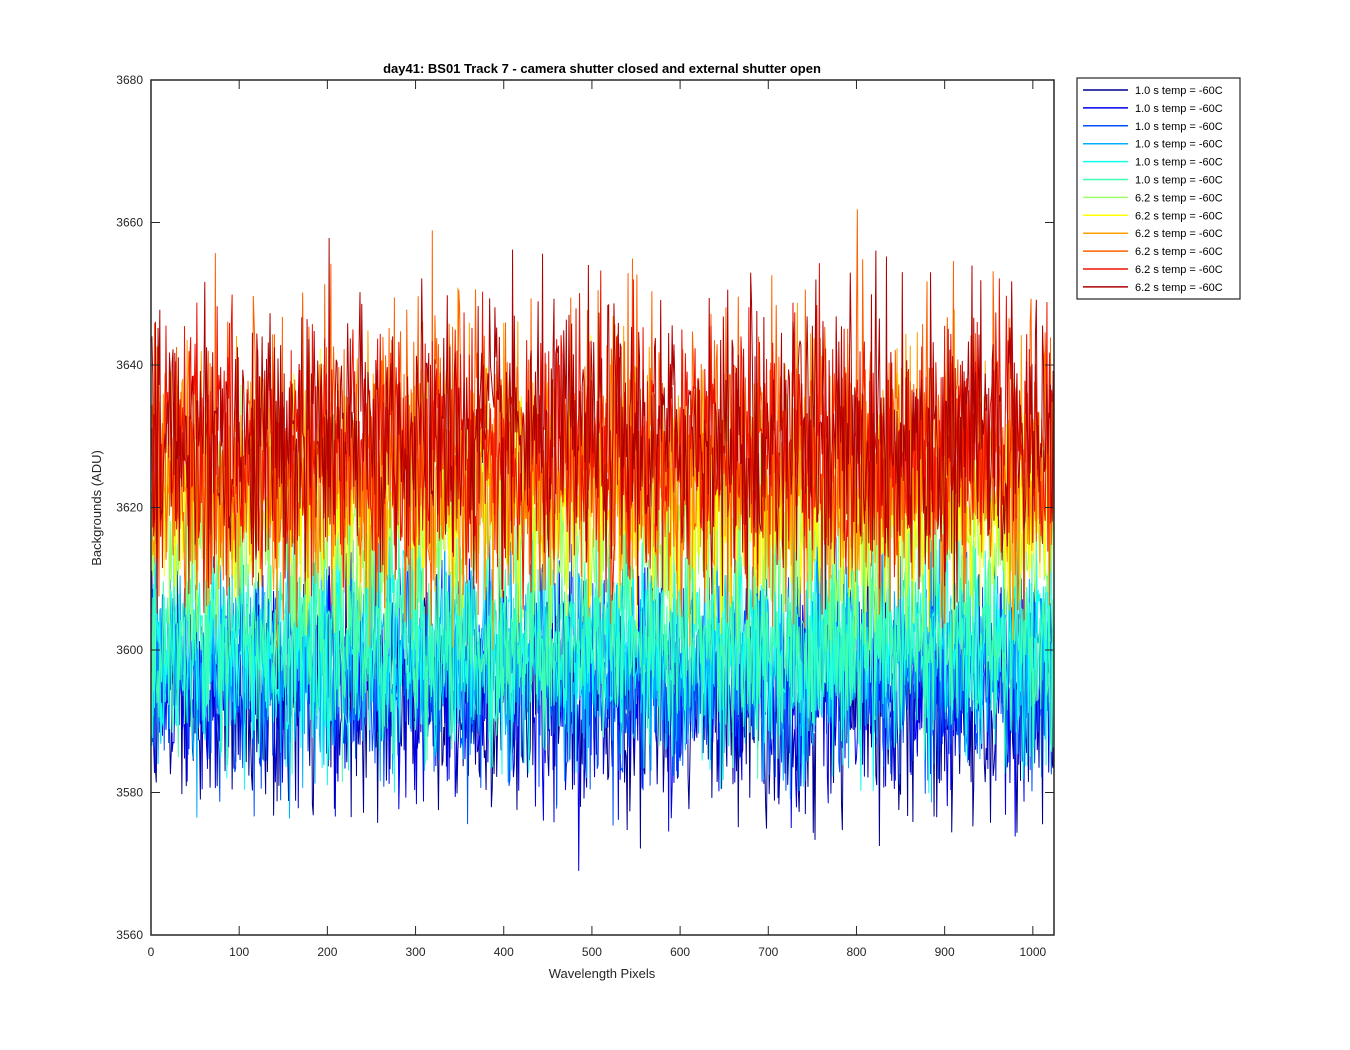 The height and width of the screenshot is (1050, 1350). Describe the element at coordinates (945, 952) in the screenshot. I see `x-tick-label: 900` at that location.